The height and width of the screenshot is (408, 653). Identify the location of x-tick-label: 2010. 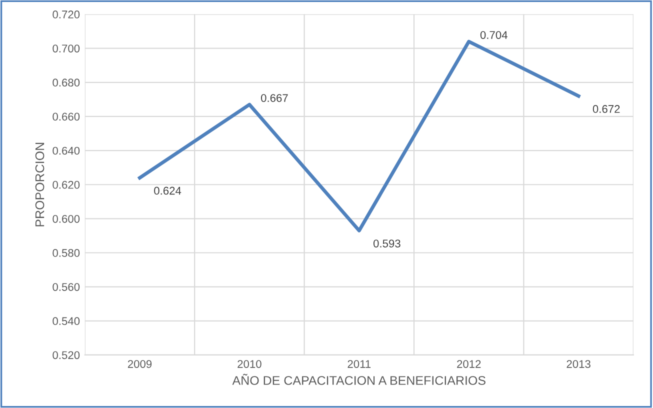
(250, 364).